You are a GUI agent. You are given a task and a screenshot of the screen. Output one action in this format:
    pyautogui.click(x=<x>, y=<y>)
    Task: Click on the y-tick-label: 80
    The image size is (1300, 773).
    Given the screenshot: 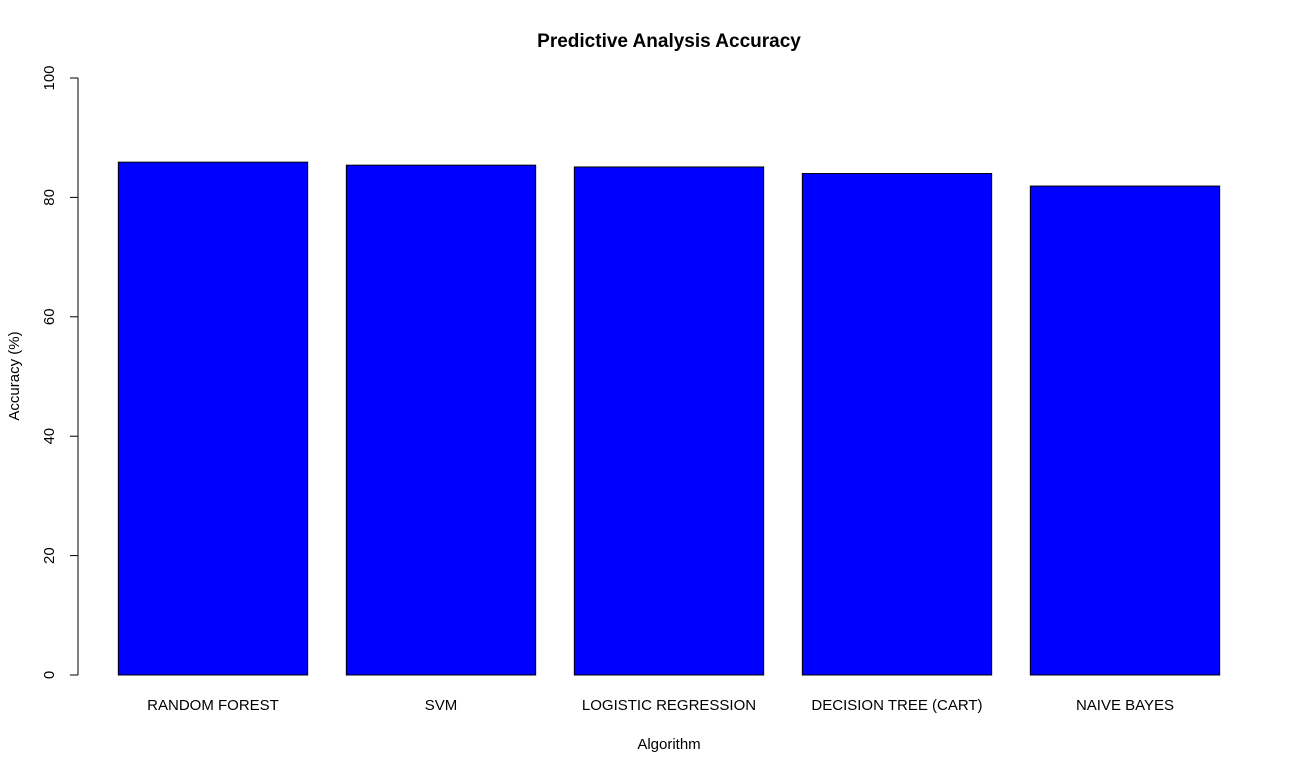 What is the action you would take?
    pyautogui.click(x=49, y=197)
    